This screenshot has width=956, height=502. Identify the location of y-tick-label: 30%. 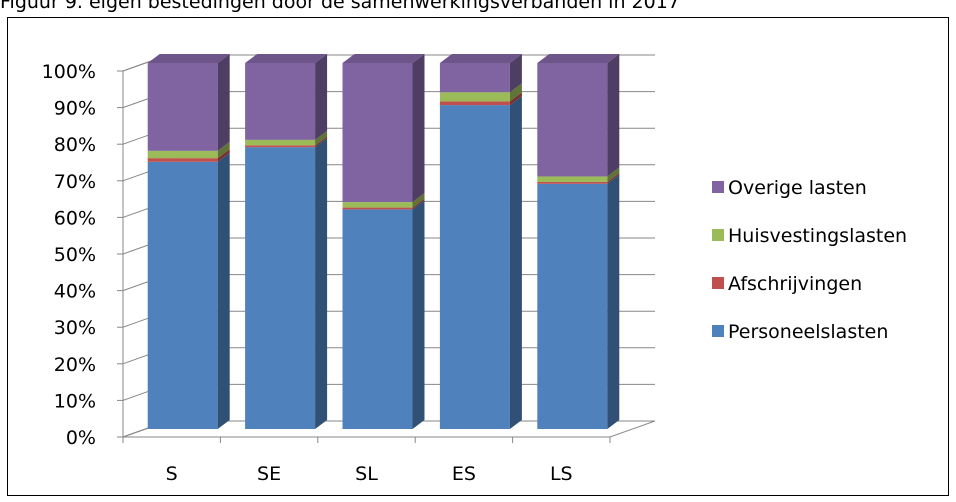
(75, 328).